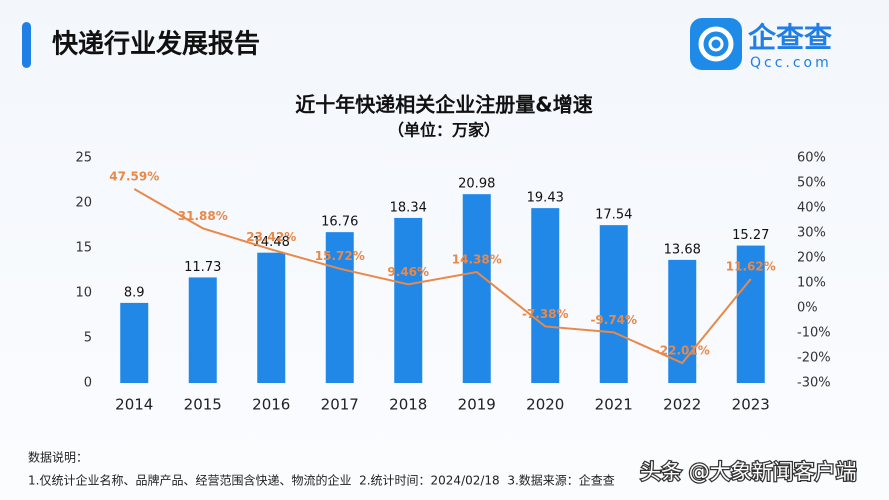  What do you see at coordinates (613, 320) in the screenshot?
I see `line-value-label: -9.74%` at bounding box center [613, 320].